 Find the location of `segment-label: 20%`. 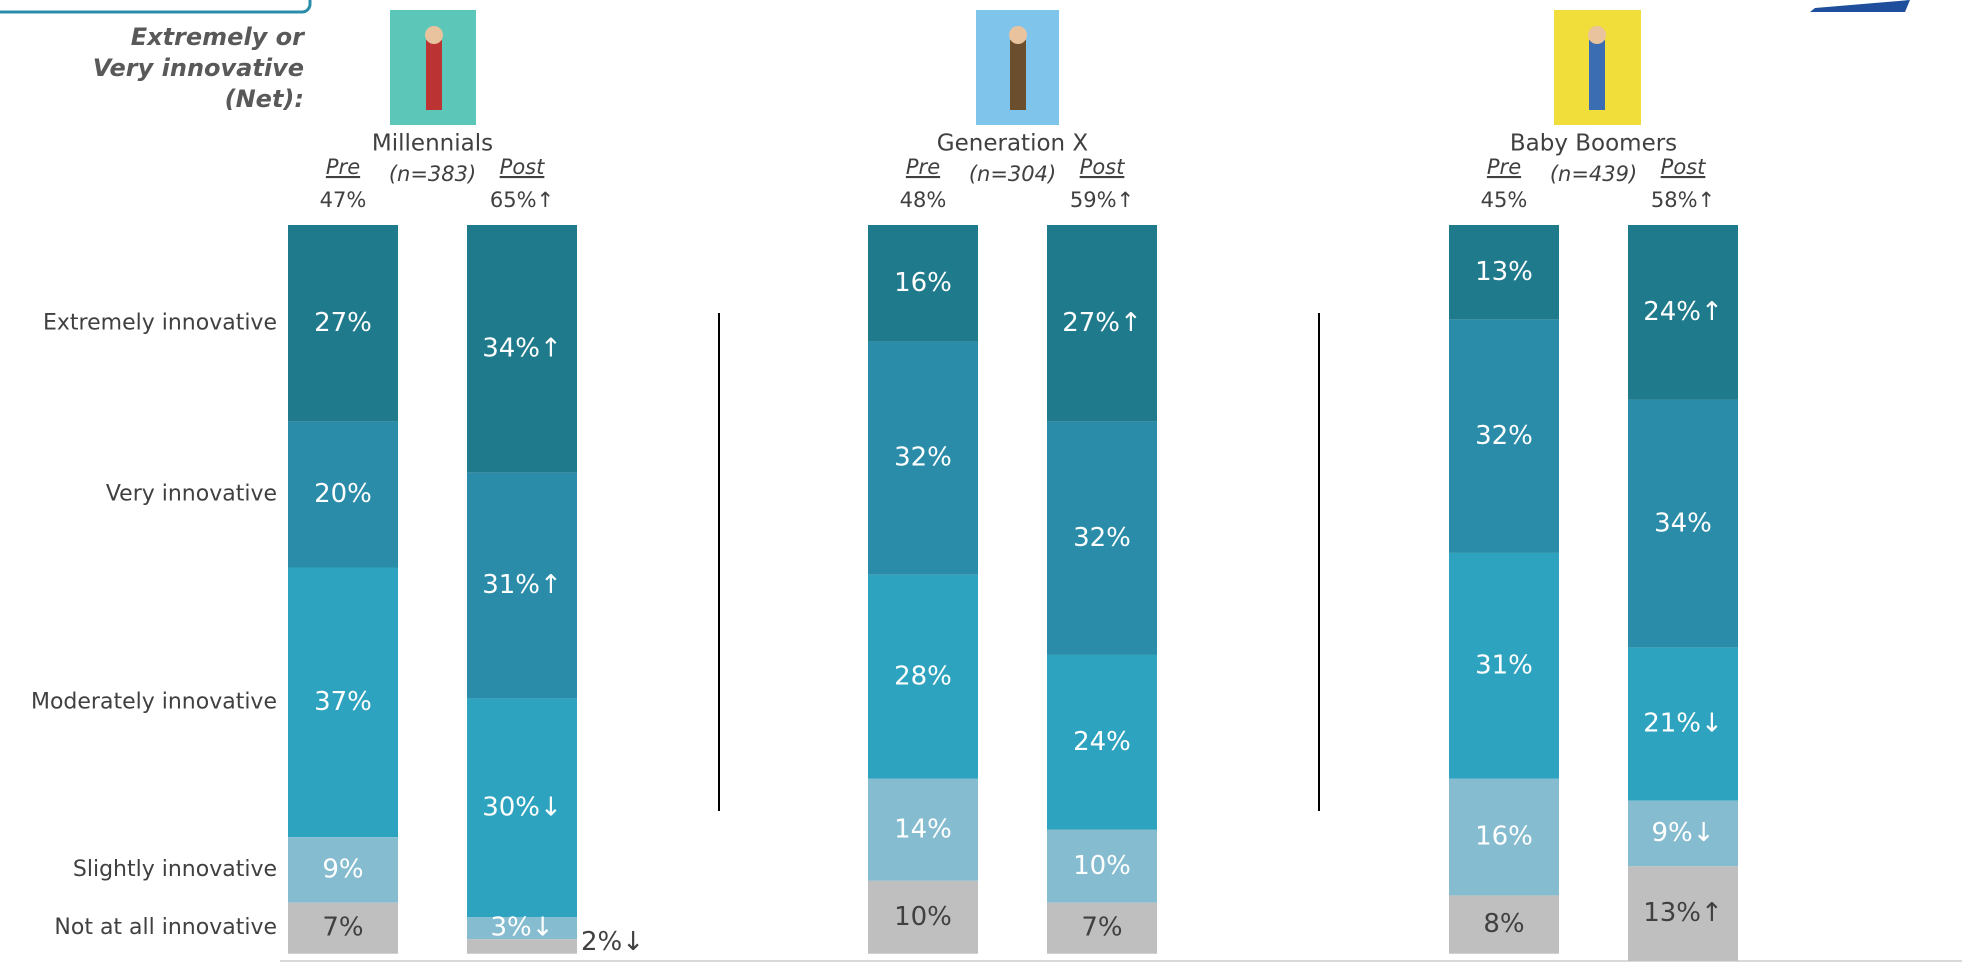

segment-label: 20% is located at coordinates (343, 494).